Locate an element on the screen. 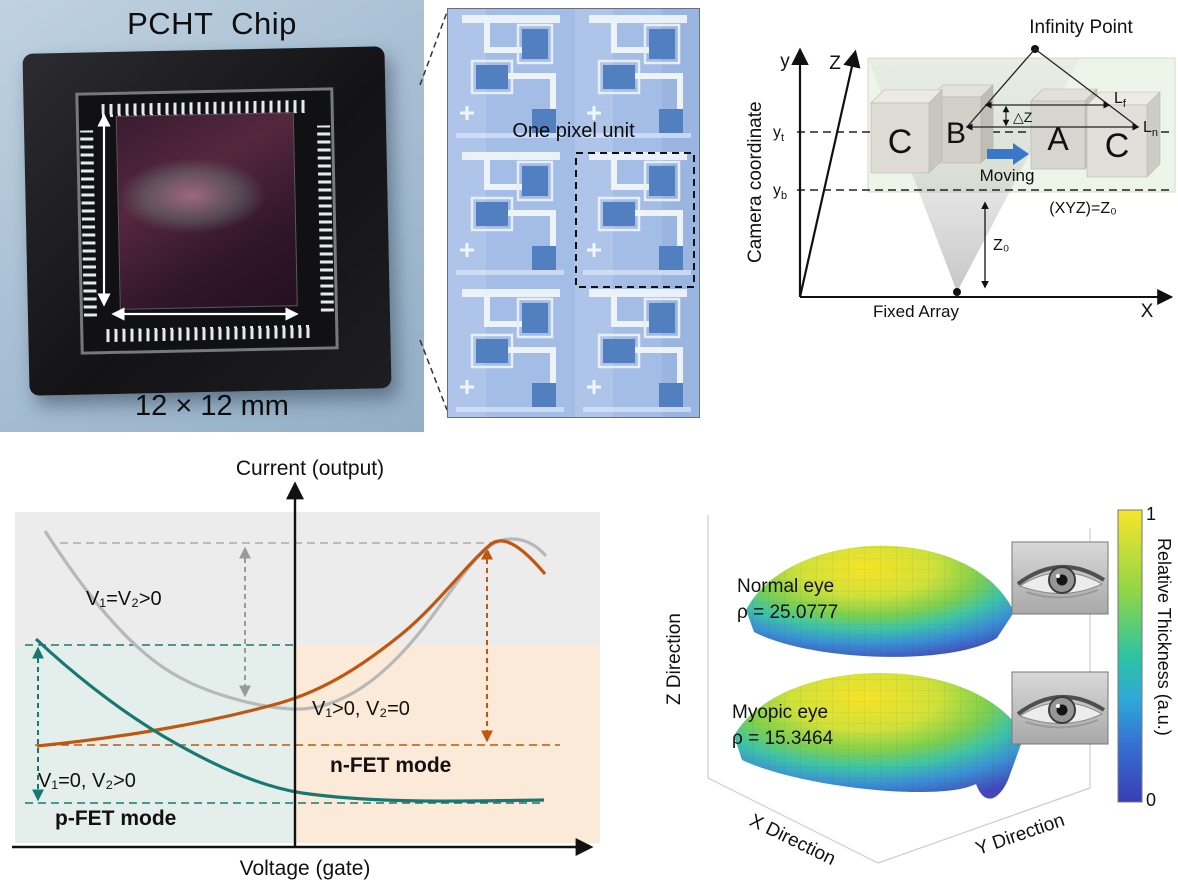 The height and width of the screenshot is (884, 1178). nfet-mode-label: n-FET mode is located at coordinates (390, 765).